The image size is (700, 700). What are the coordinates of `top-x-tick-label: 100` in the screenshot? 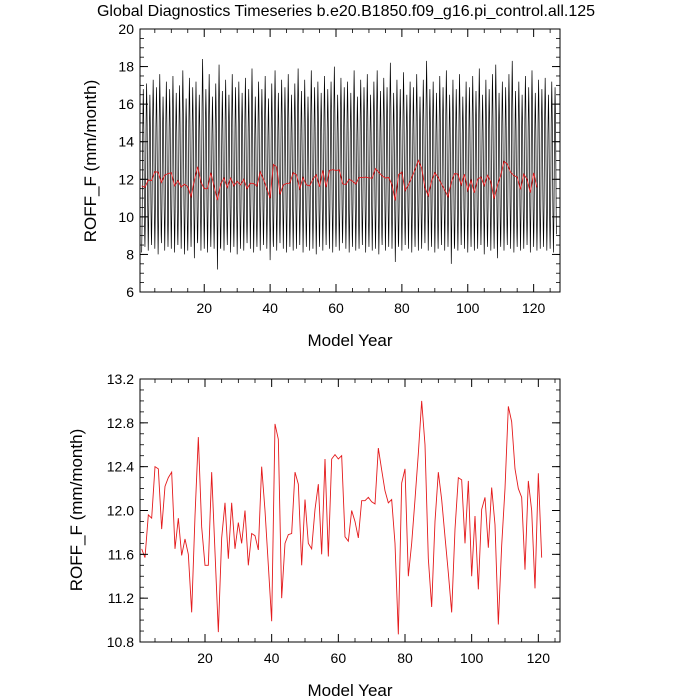 It's located at (468, 308).